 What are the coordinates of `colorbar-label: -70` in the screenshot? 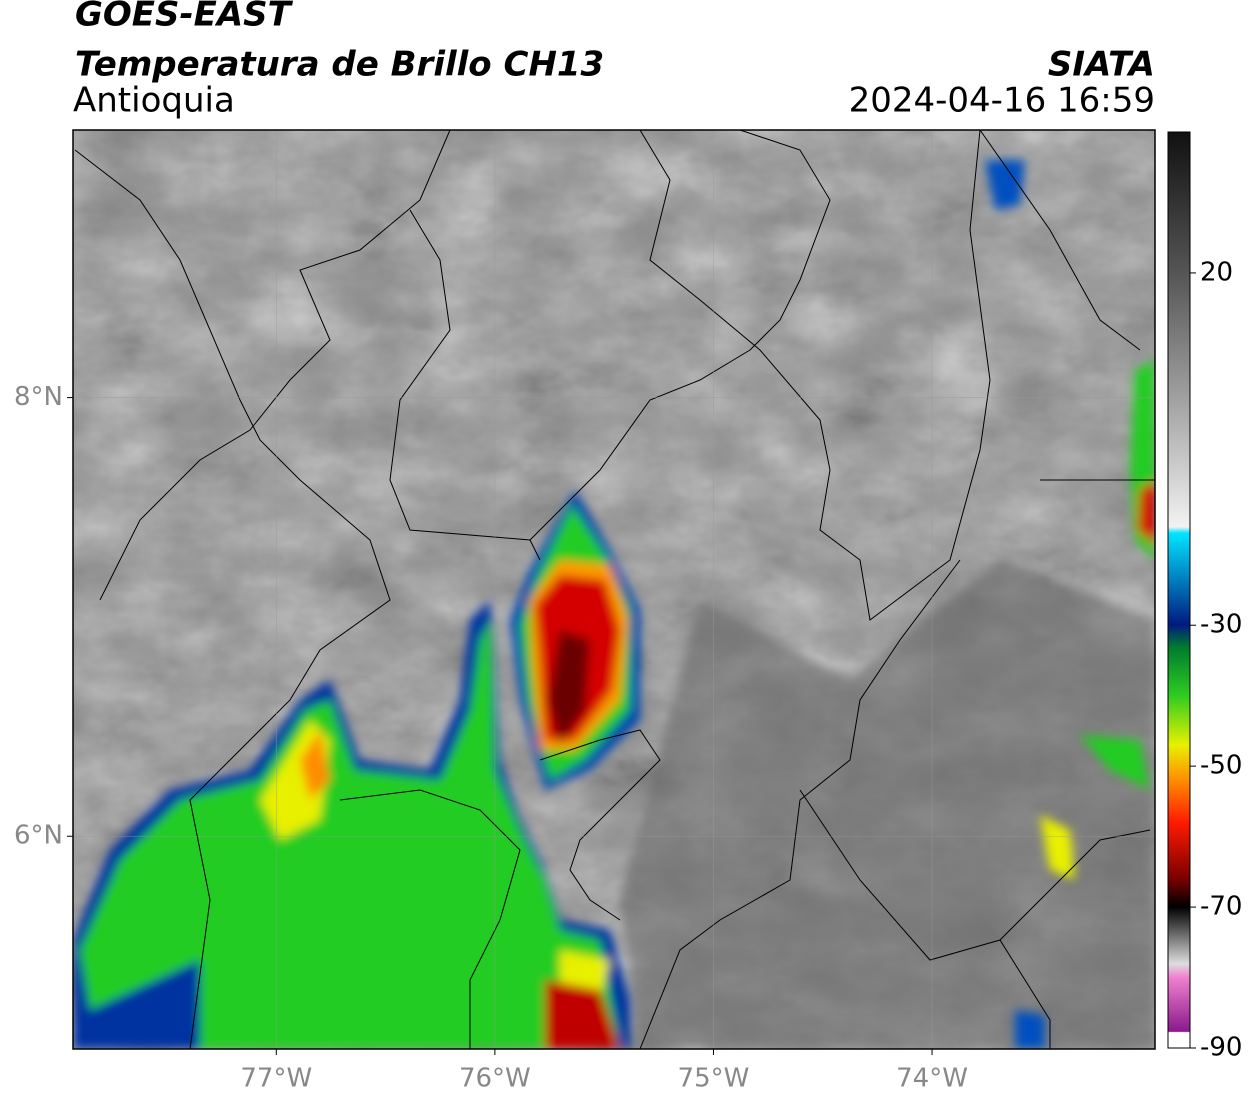 It's located at (1221, 907).